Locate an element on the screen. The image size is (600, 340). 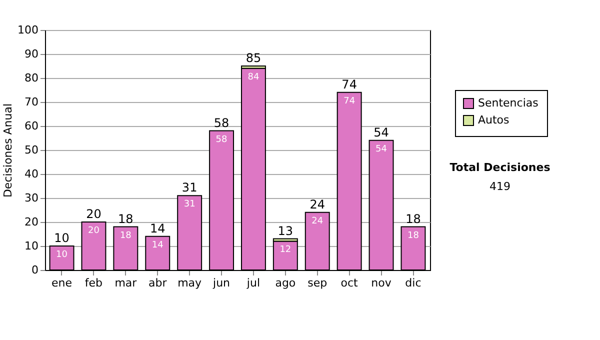
y-tick-label: 40 is located at coordinates (31, 174).